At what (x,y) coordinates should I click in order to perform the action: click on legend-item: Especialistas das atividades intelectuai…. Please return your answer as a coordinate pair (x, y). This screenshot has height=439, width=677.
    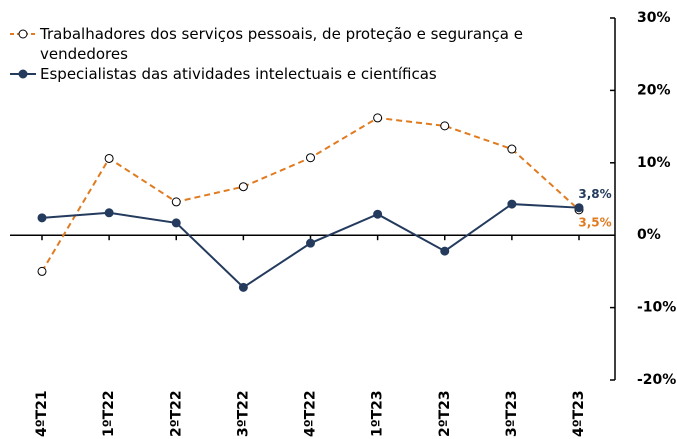
    Looking at the image, I should click on (308, 74).